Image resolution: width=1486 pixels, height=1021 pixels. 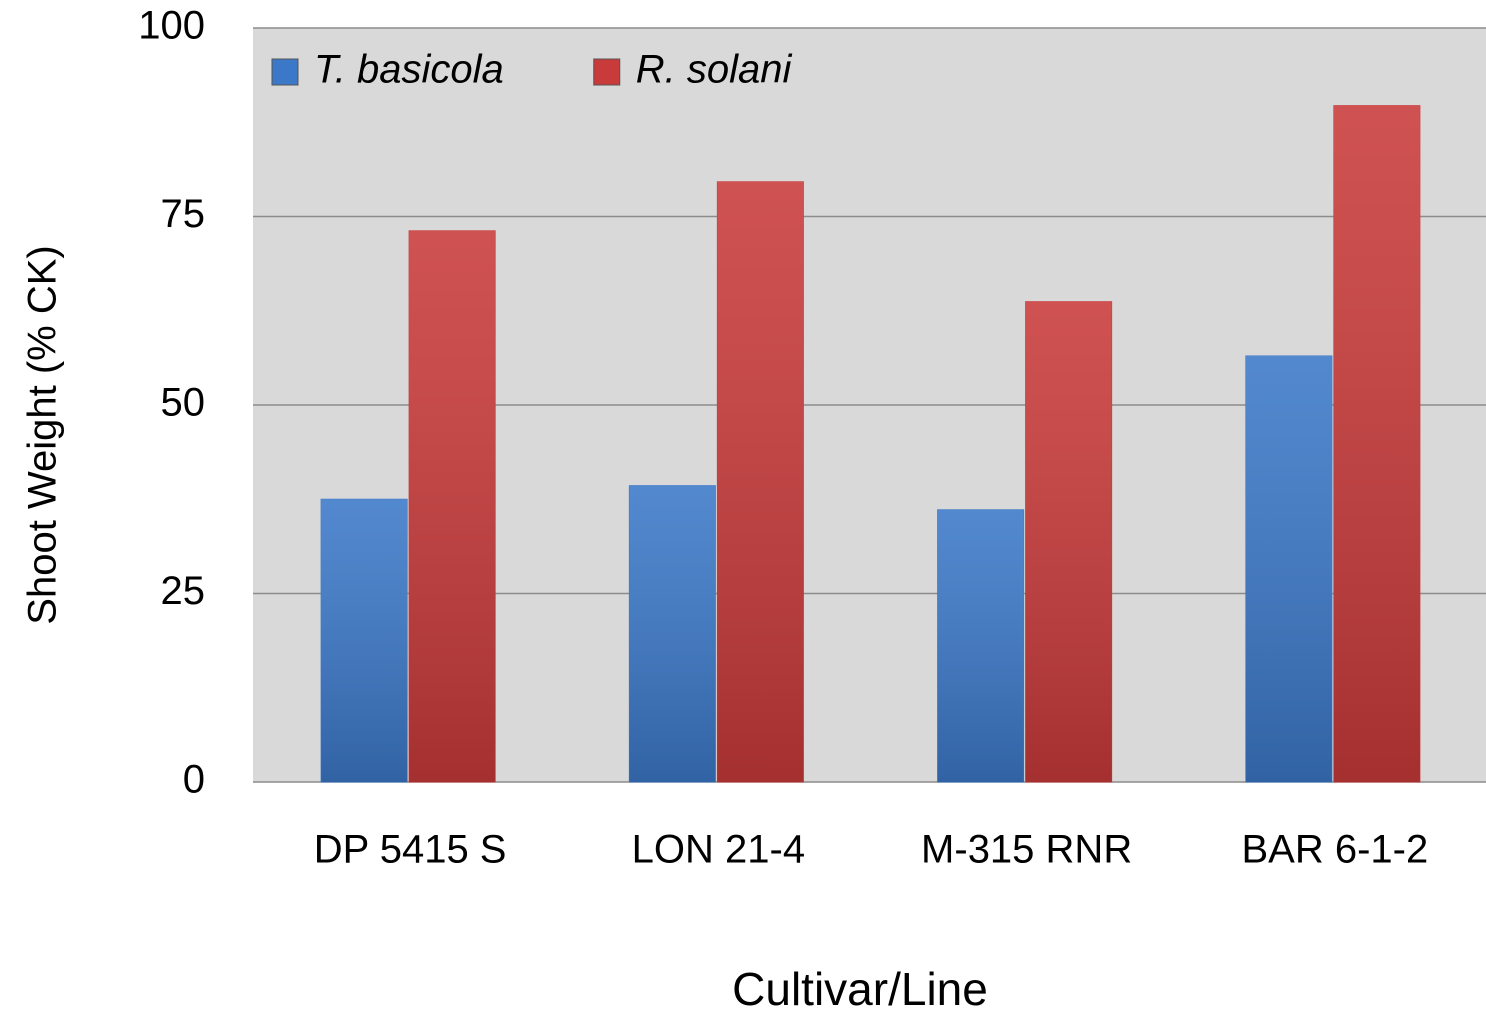 What do you see at coordinates (171, 26) in the screenshot?
I see `y-tick-label: 100` at bounding box center [171, 26].